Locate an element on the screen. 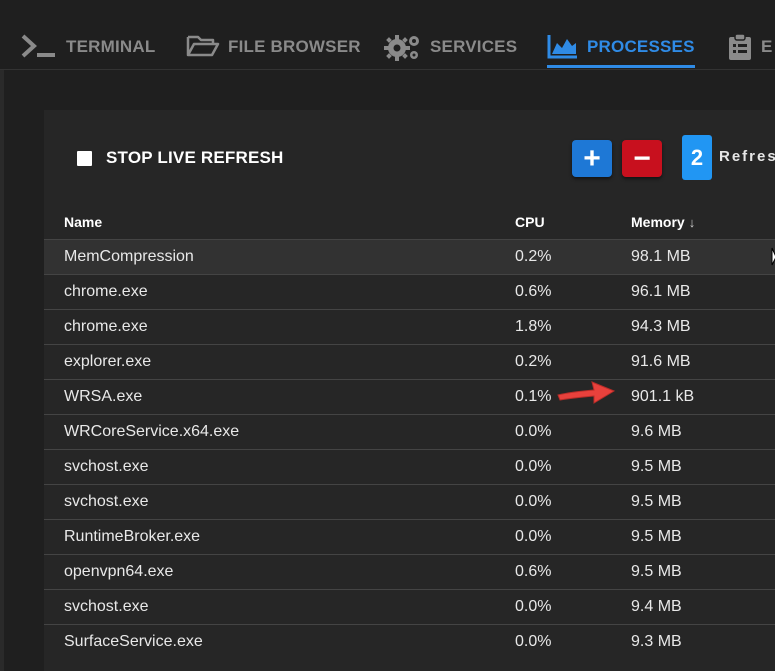 This screenshot has width=775, height=671. tab-bar: TERMINAL FILE BROWSER SERVICES is located at coordinates (387, 35).